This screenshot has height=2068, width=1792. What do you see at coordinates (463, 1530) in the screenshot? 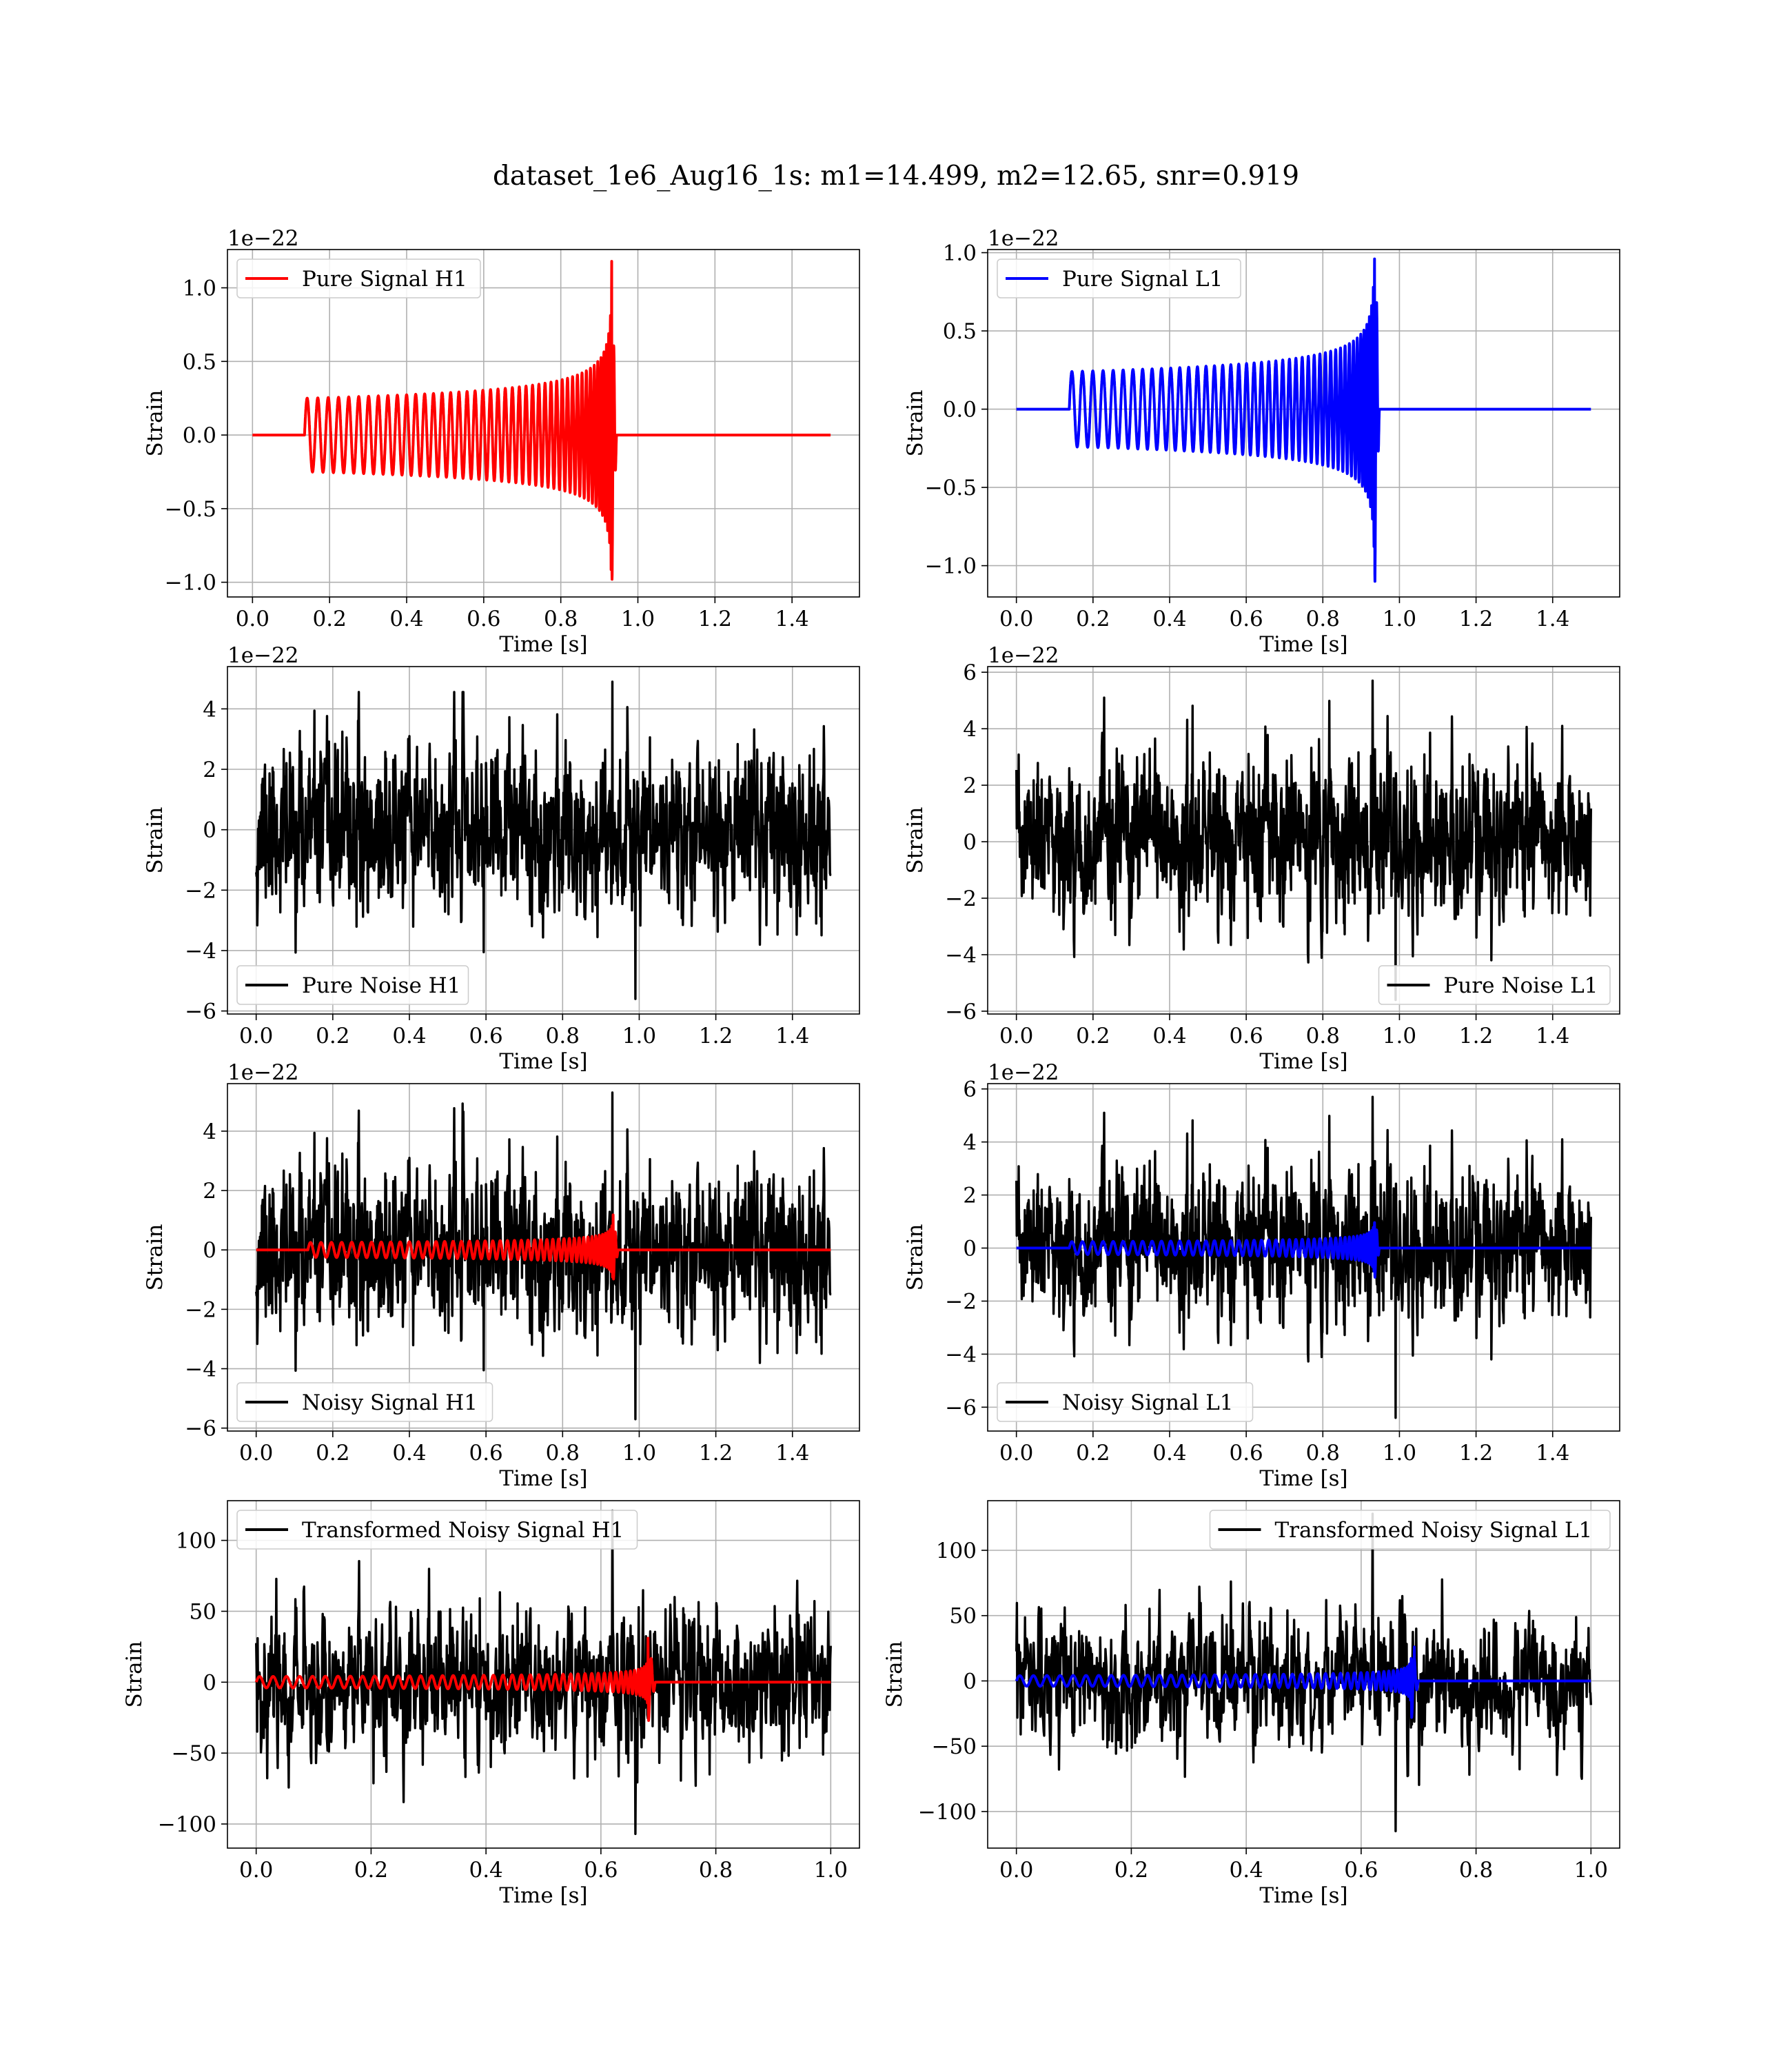
I see `legend-label: Transformed Noisy Signal H1` at bounding box center [463, 1530].